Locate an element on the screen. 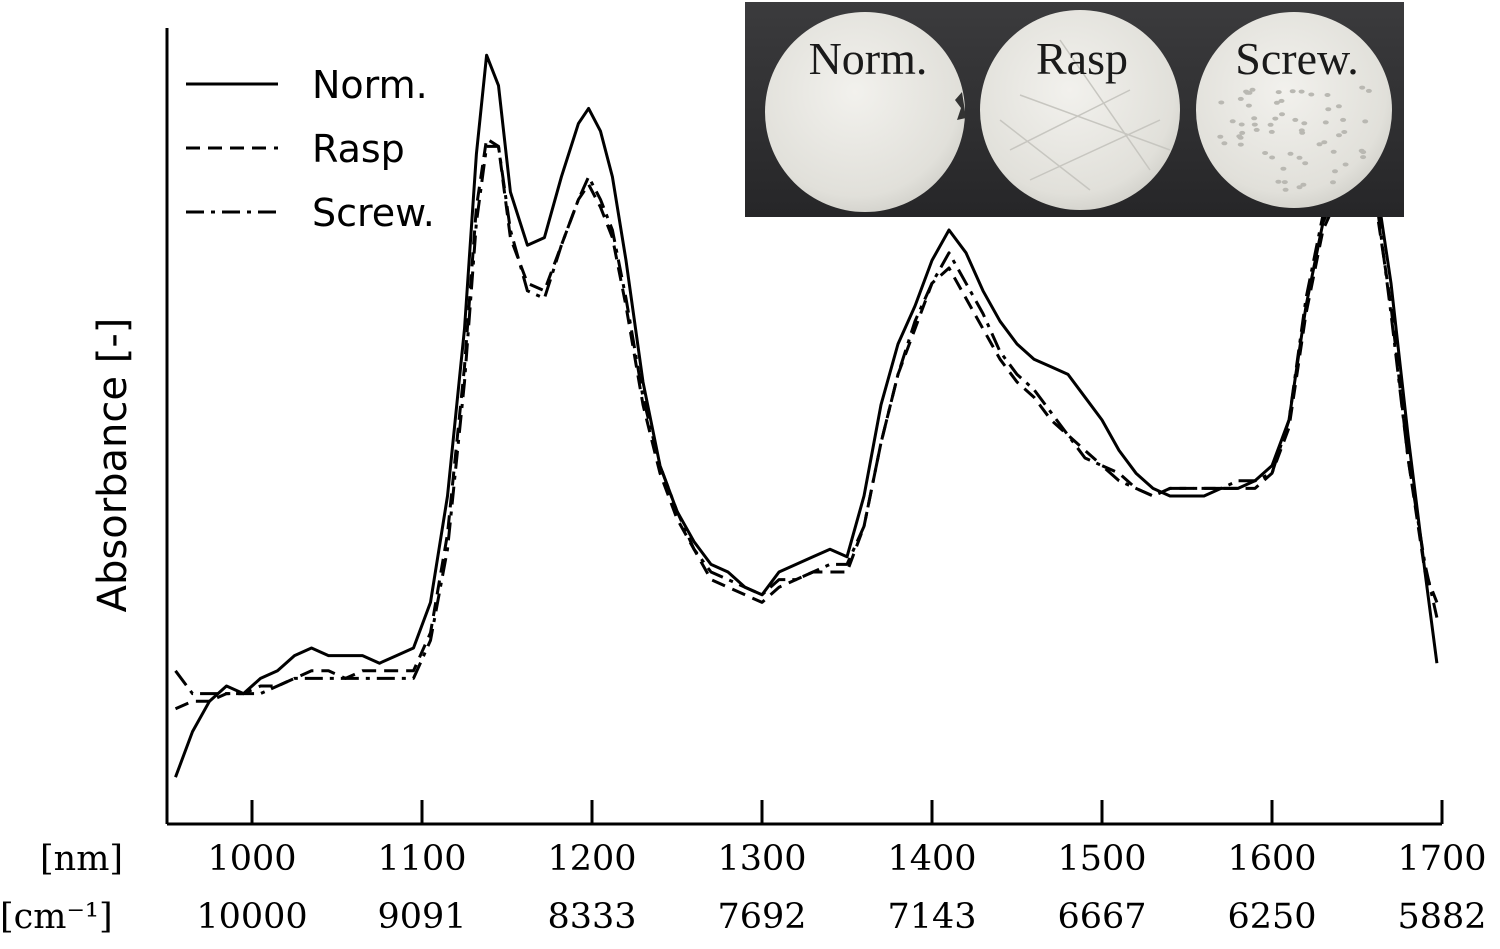  disk-chip is located at coordinates (960, 106).